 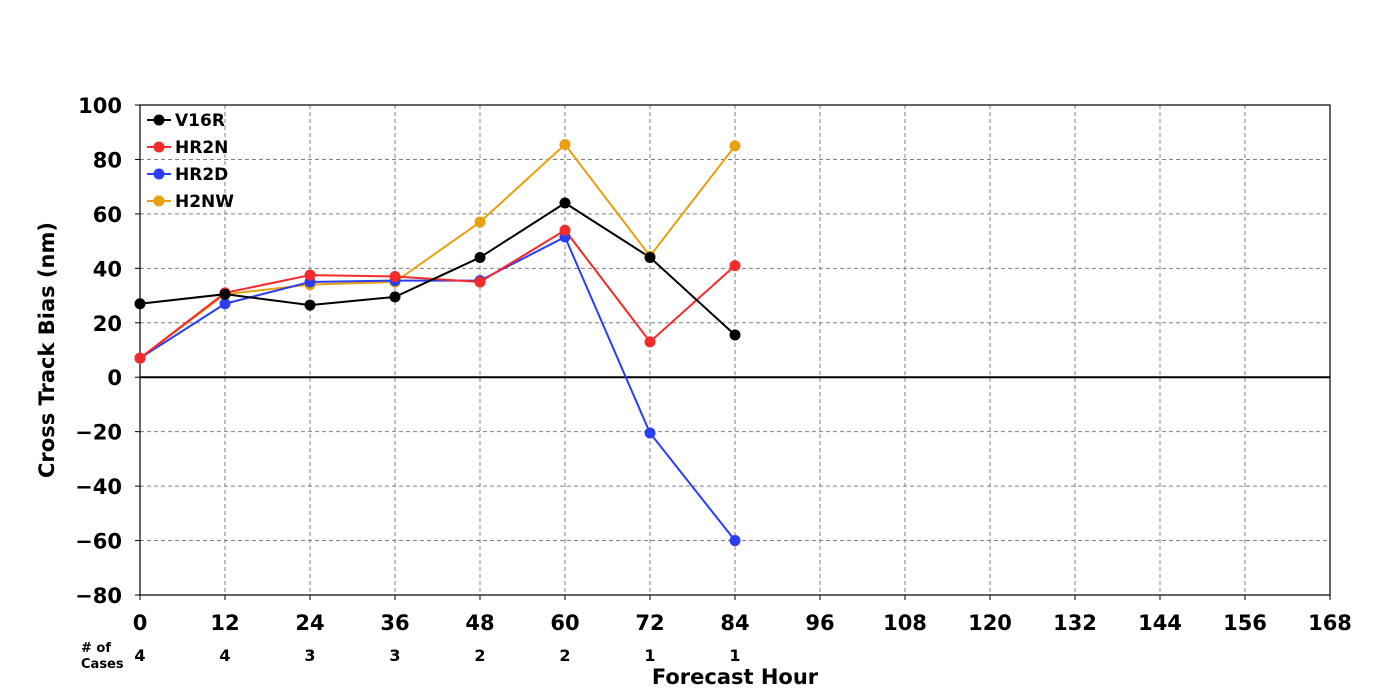 I want to click on y-tick-label: 20, so click(x=107, y=324).